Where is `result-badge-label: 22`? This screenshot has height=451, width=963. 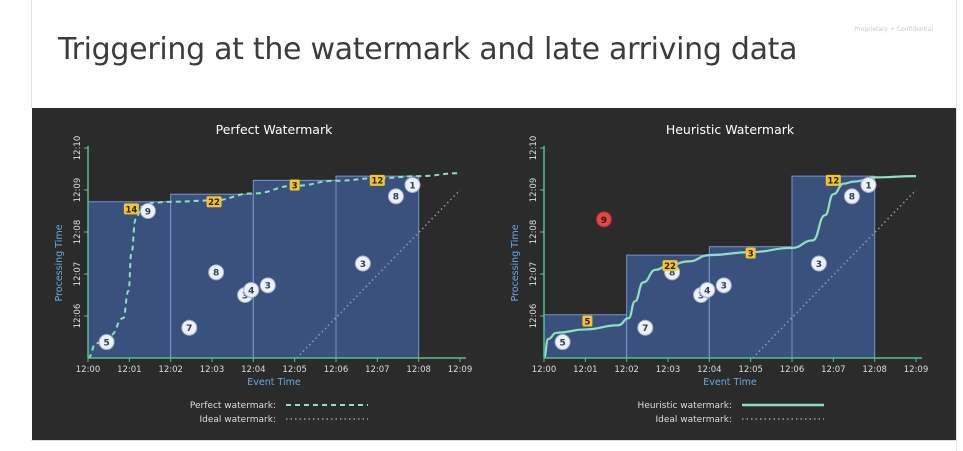
result-badge-label: 22 is located at coordinates (670, 267).